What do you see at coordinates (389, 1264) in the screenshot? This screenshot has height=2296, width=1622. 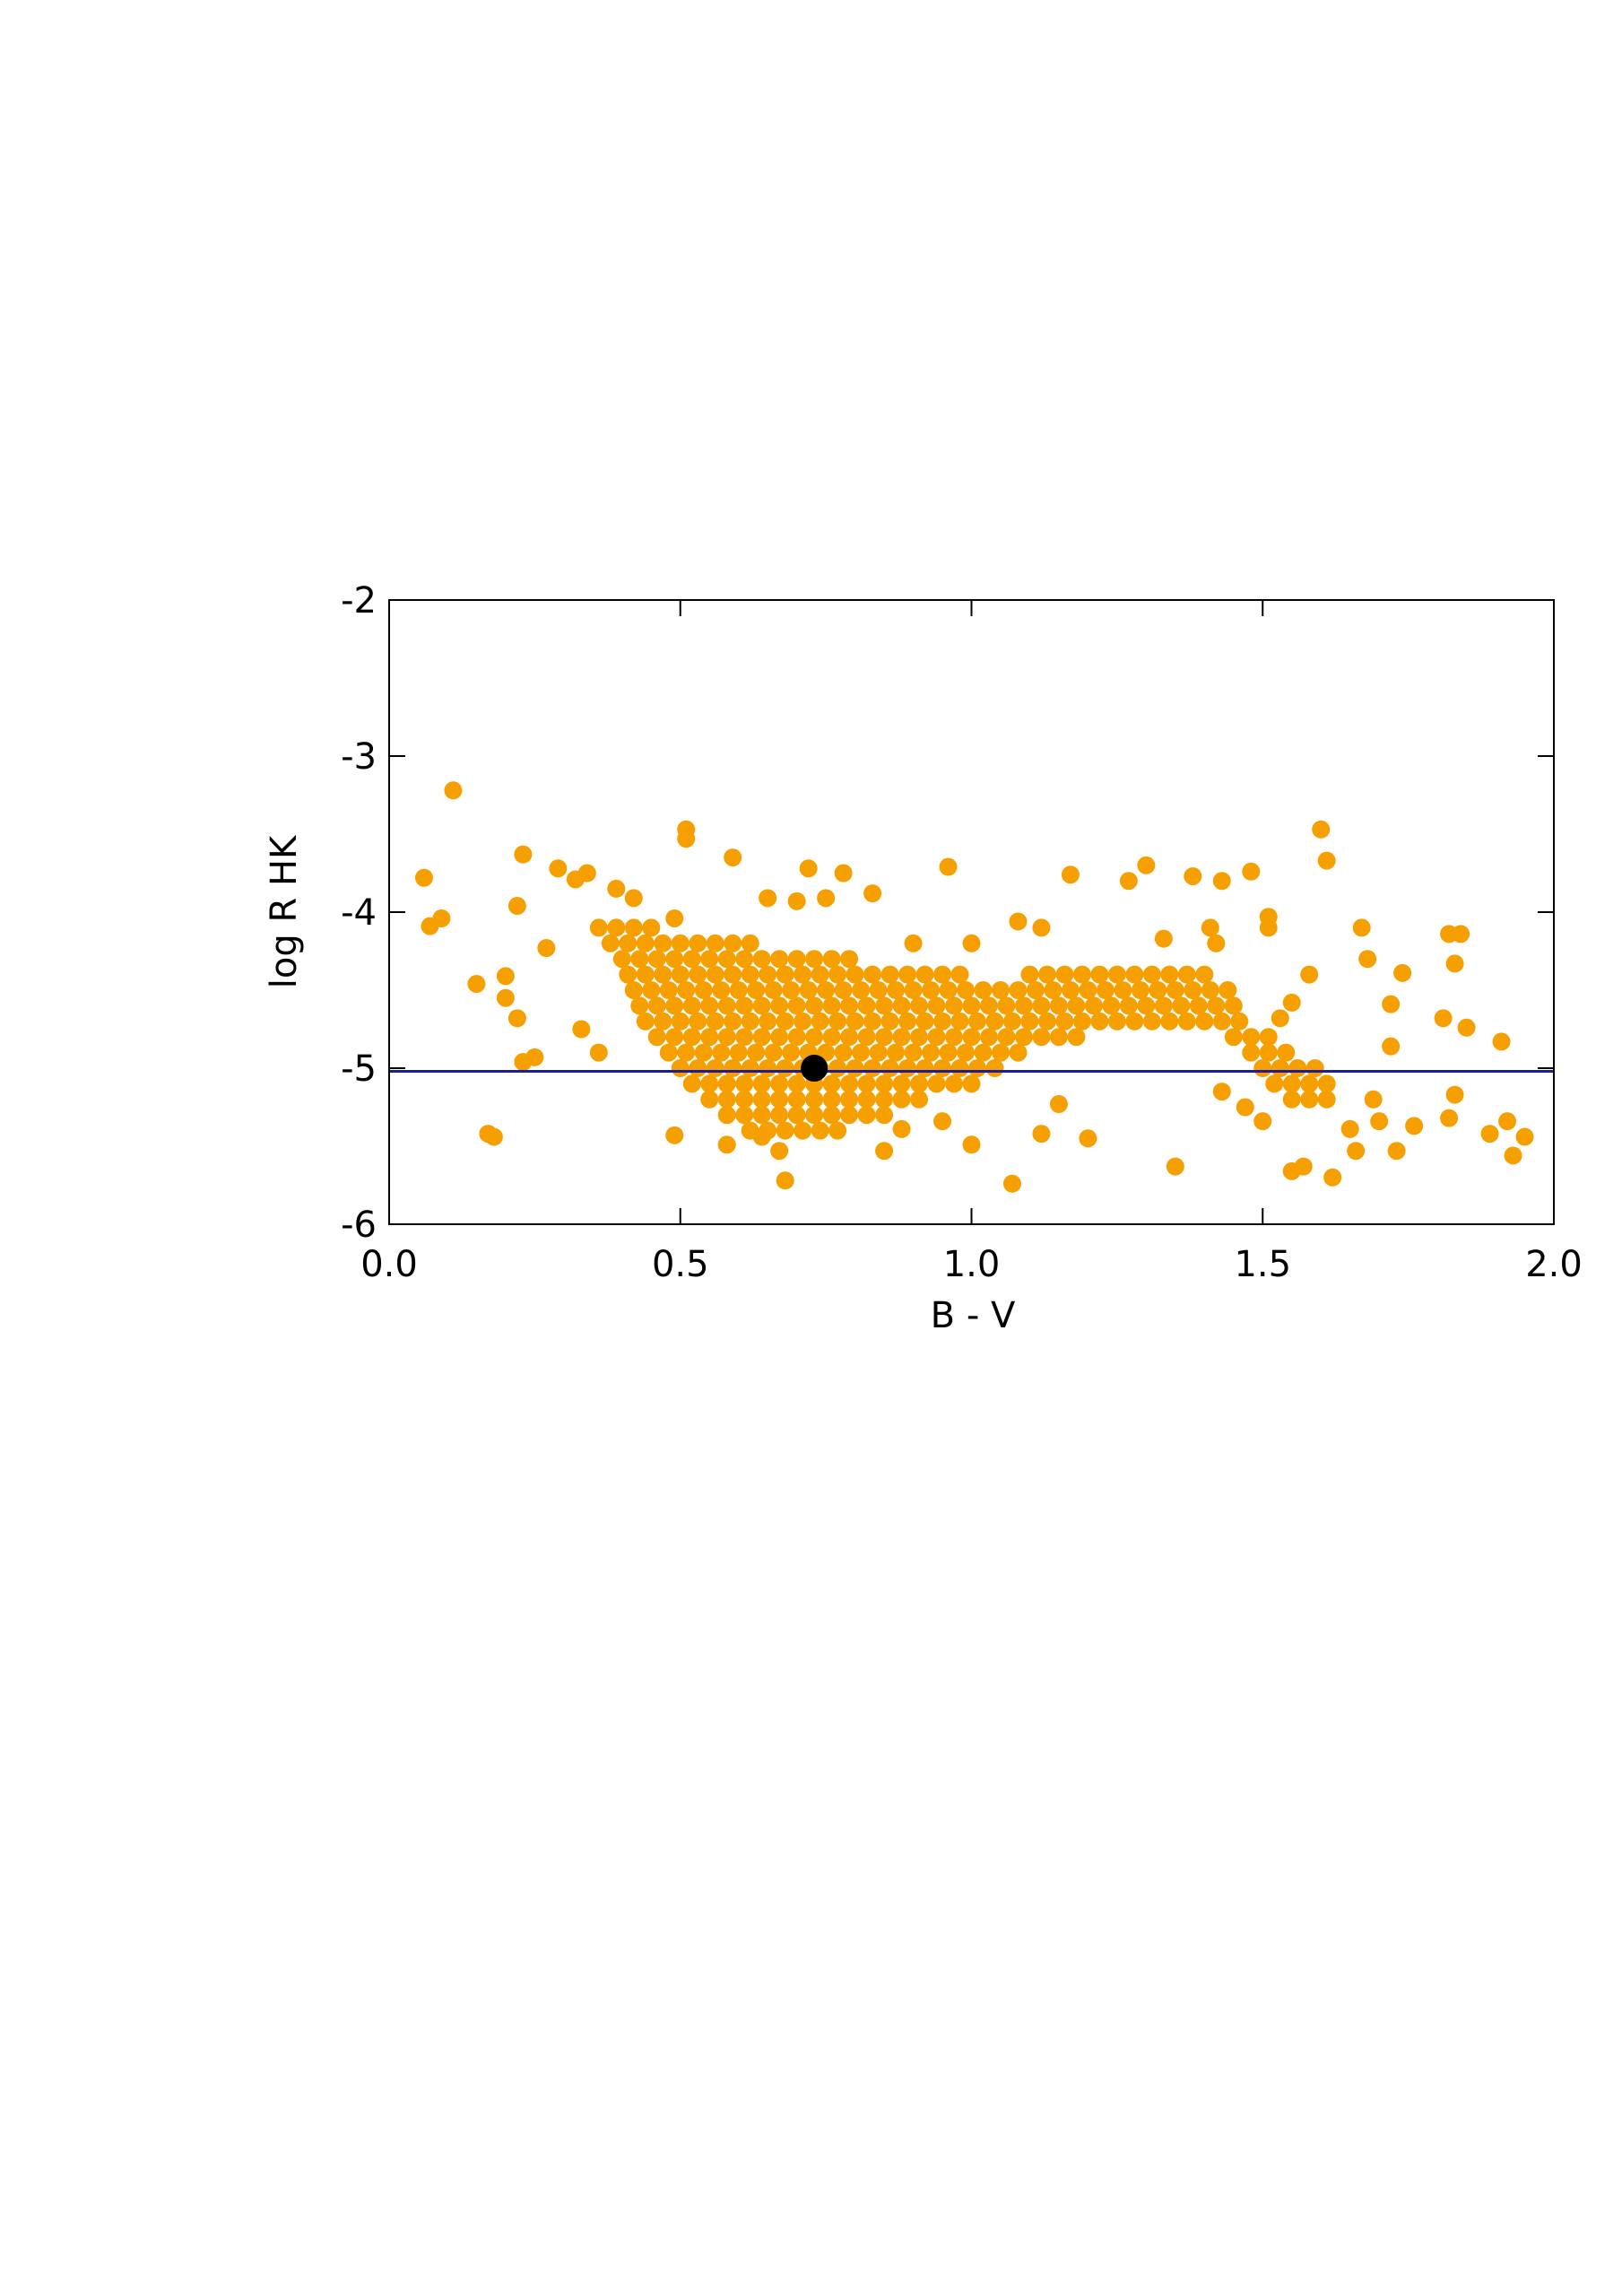 I see `x-tick-label: 0.0` at bounding box center [389, 1264].